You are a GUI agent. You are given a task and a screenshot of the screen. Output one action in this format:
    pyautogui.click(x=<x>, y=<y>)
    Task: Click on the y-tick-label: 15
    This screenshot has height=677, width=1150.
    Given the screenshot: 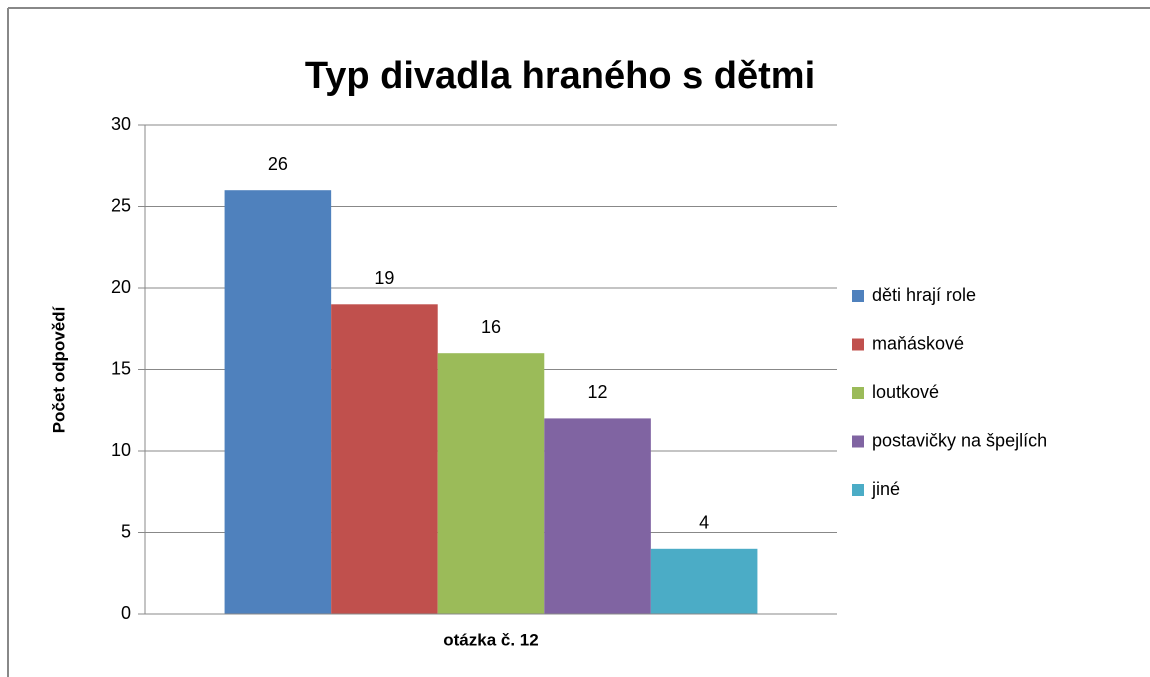 What is the action you would take?
    pyautogui.click(x=121, y=368)
    